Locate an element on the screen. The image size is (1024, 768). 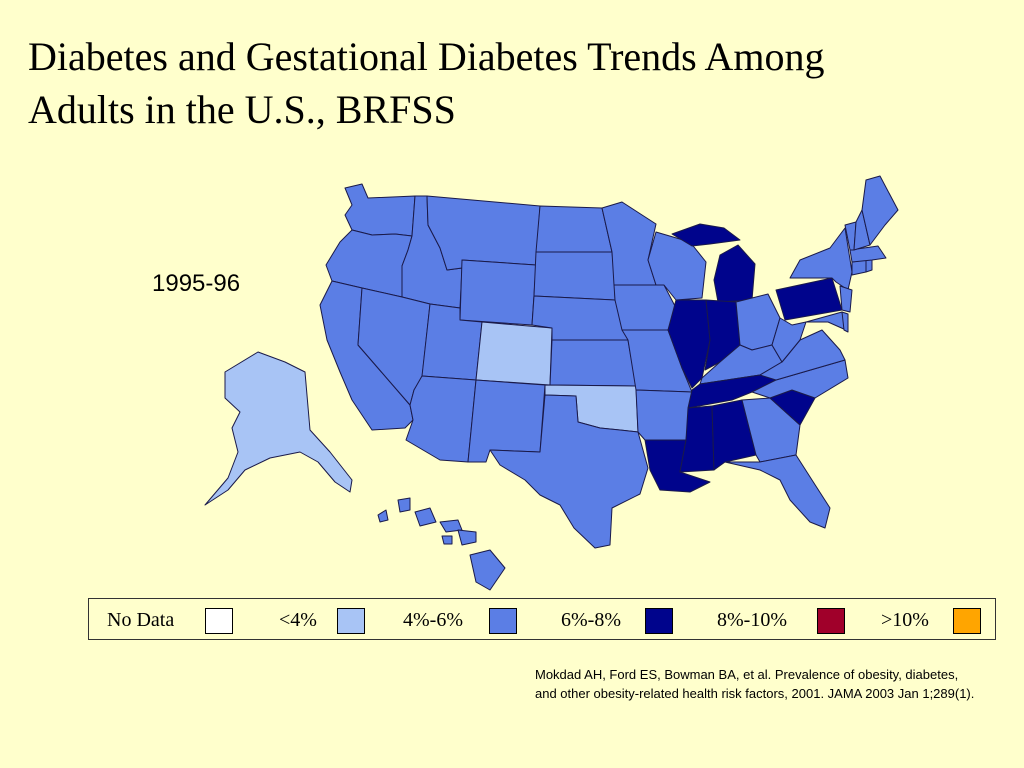
state-ND is located at coordinates (574, 229).